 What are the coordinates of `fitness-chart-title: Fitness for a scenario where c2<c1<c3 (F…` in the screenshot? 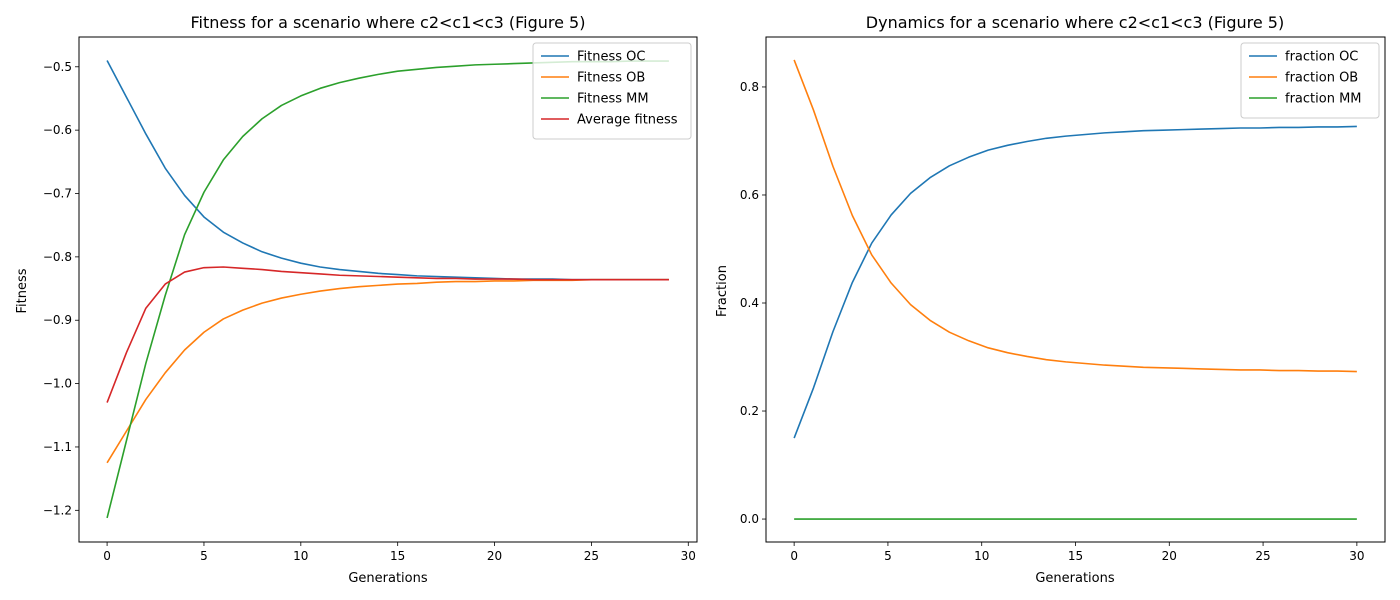 It's located at (388, 22).